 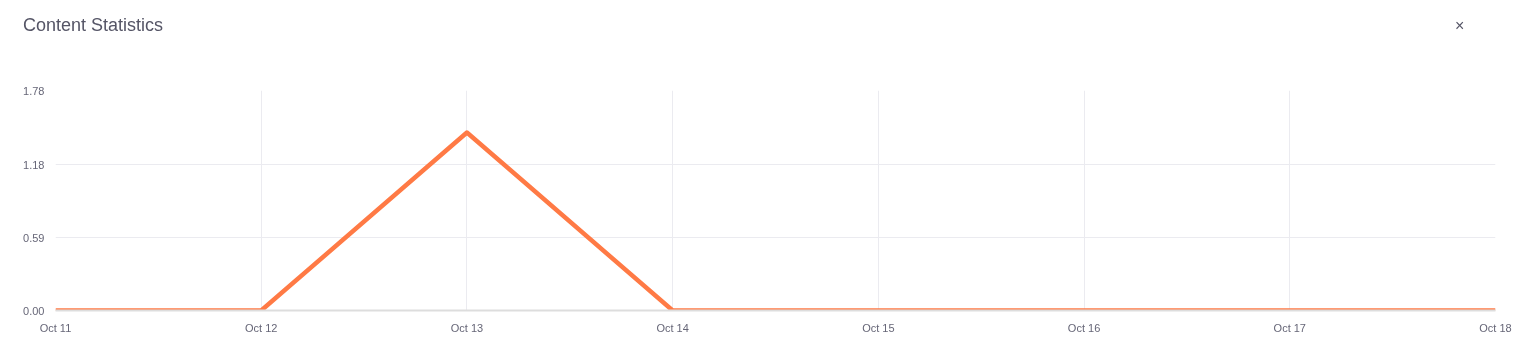 What do you see at coordinates (34, 237) in the screenshot?
I see `y-tick-label: 0.59` at bounding box center [34, 237].